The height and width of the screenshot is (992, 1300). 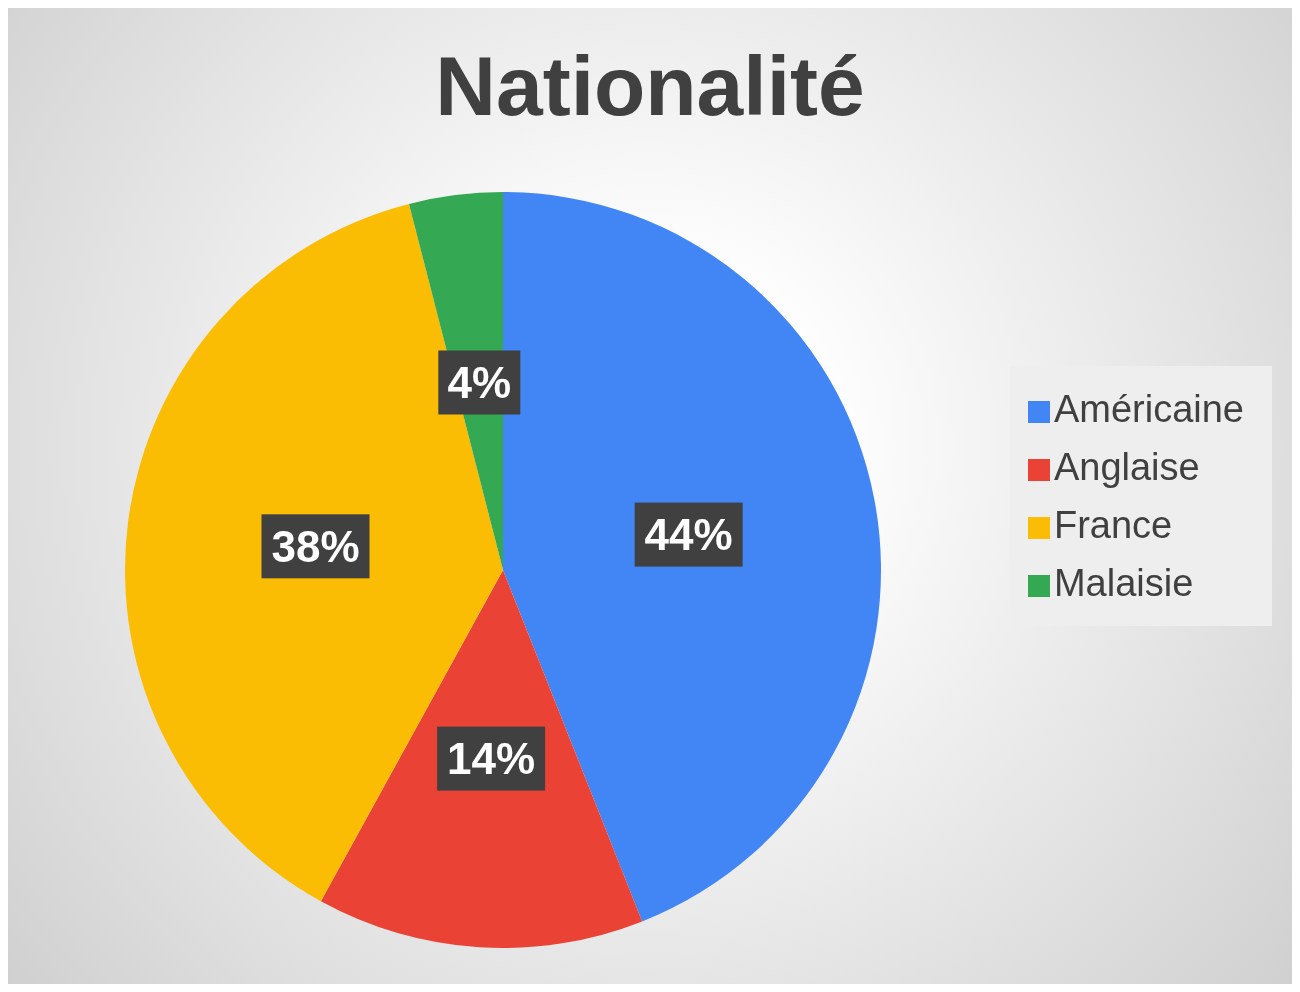 I want to click on pie-slice, so click(x=481, y=759).